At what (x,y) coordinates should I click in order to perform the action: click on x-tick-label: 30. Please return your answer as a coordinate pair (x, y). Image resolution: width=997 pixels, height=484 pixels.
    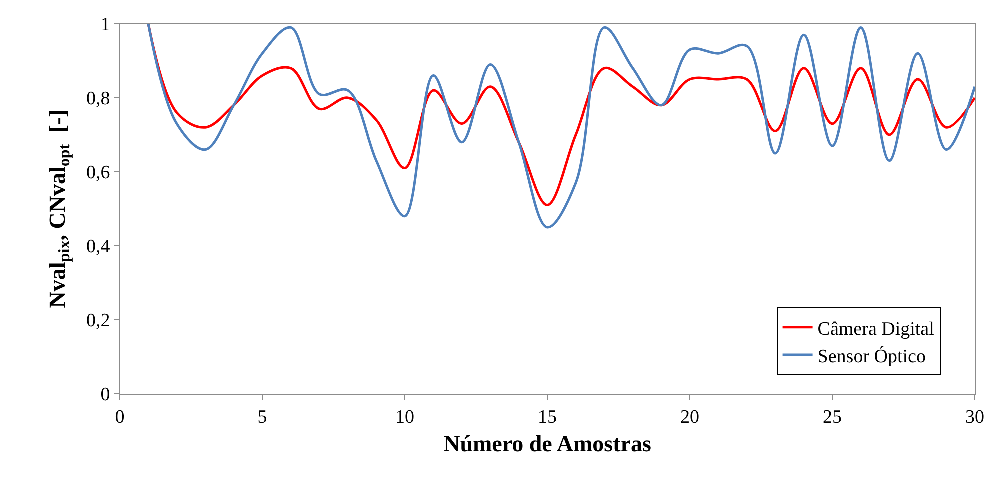
    Looking at the image, I should click on (975, 417).